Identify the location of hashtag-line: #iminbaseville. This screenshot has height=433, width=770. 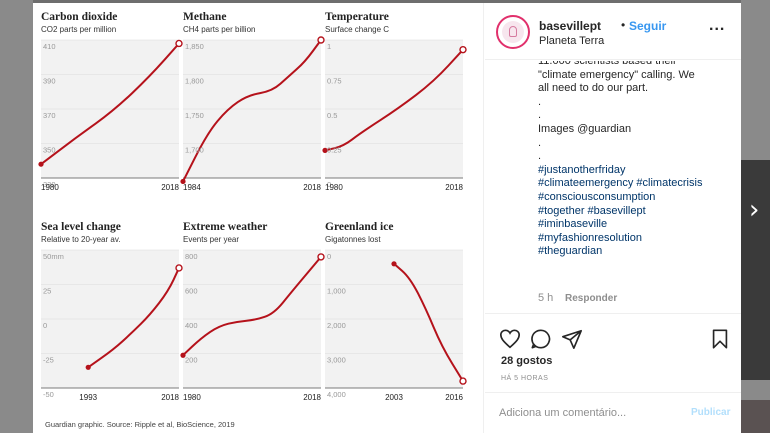
(573, 224).